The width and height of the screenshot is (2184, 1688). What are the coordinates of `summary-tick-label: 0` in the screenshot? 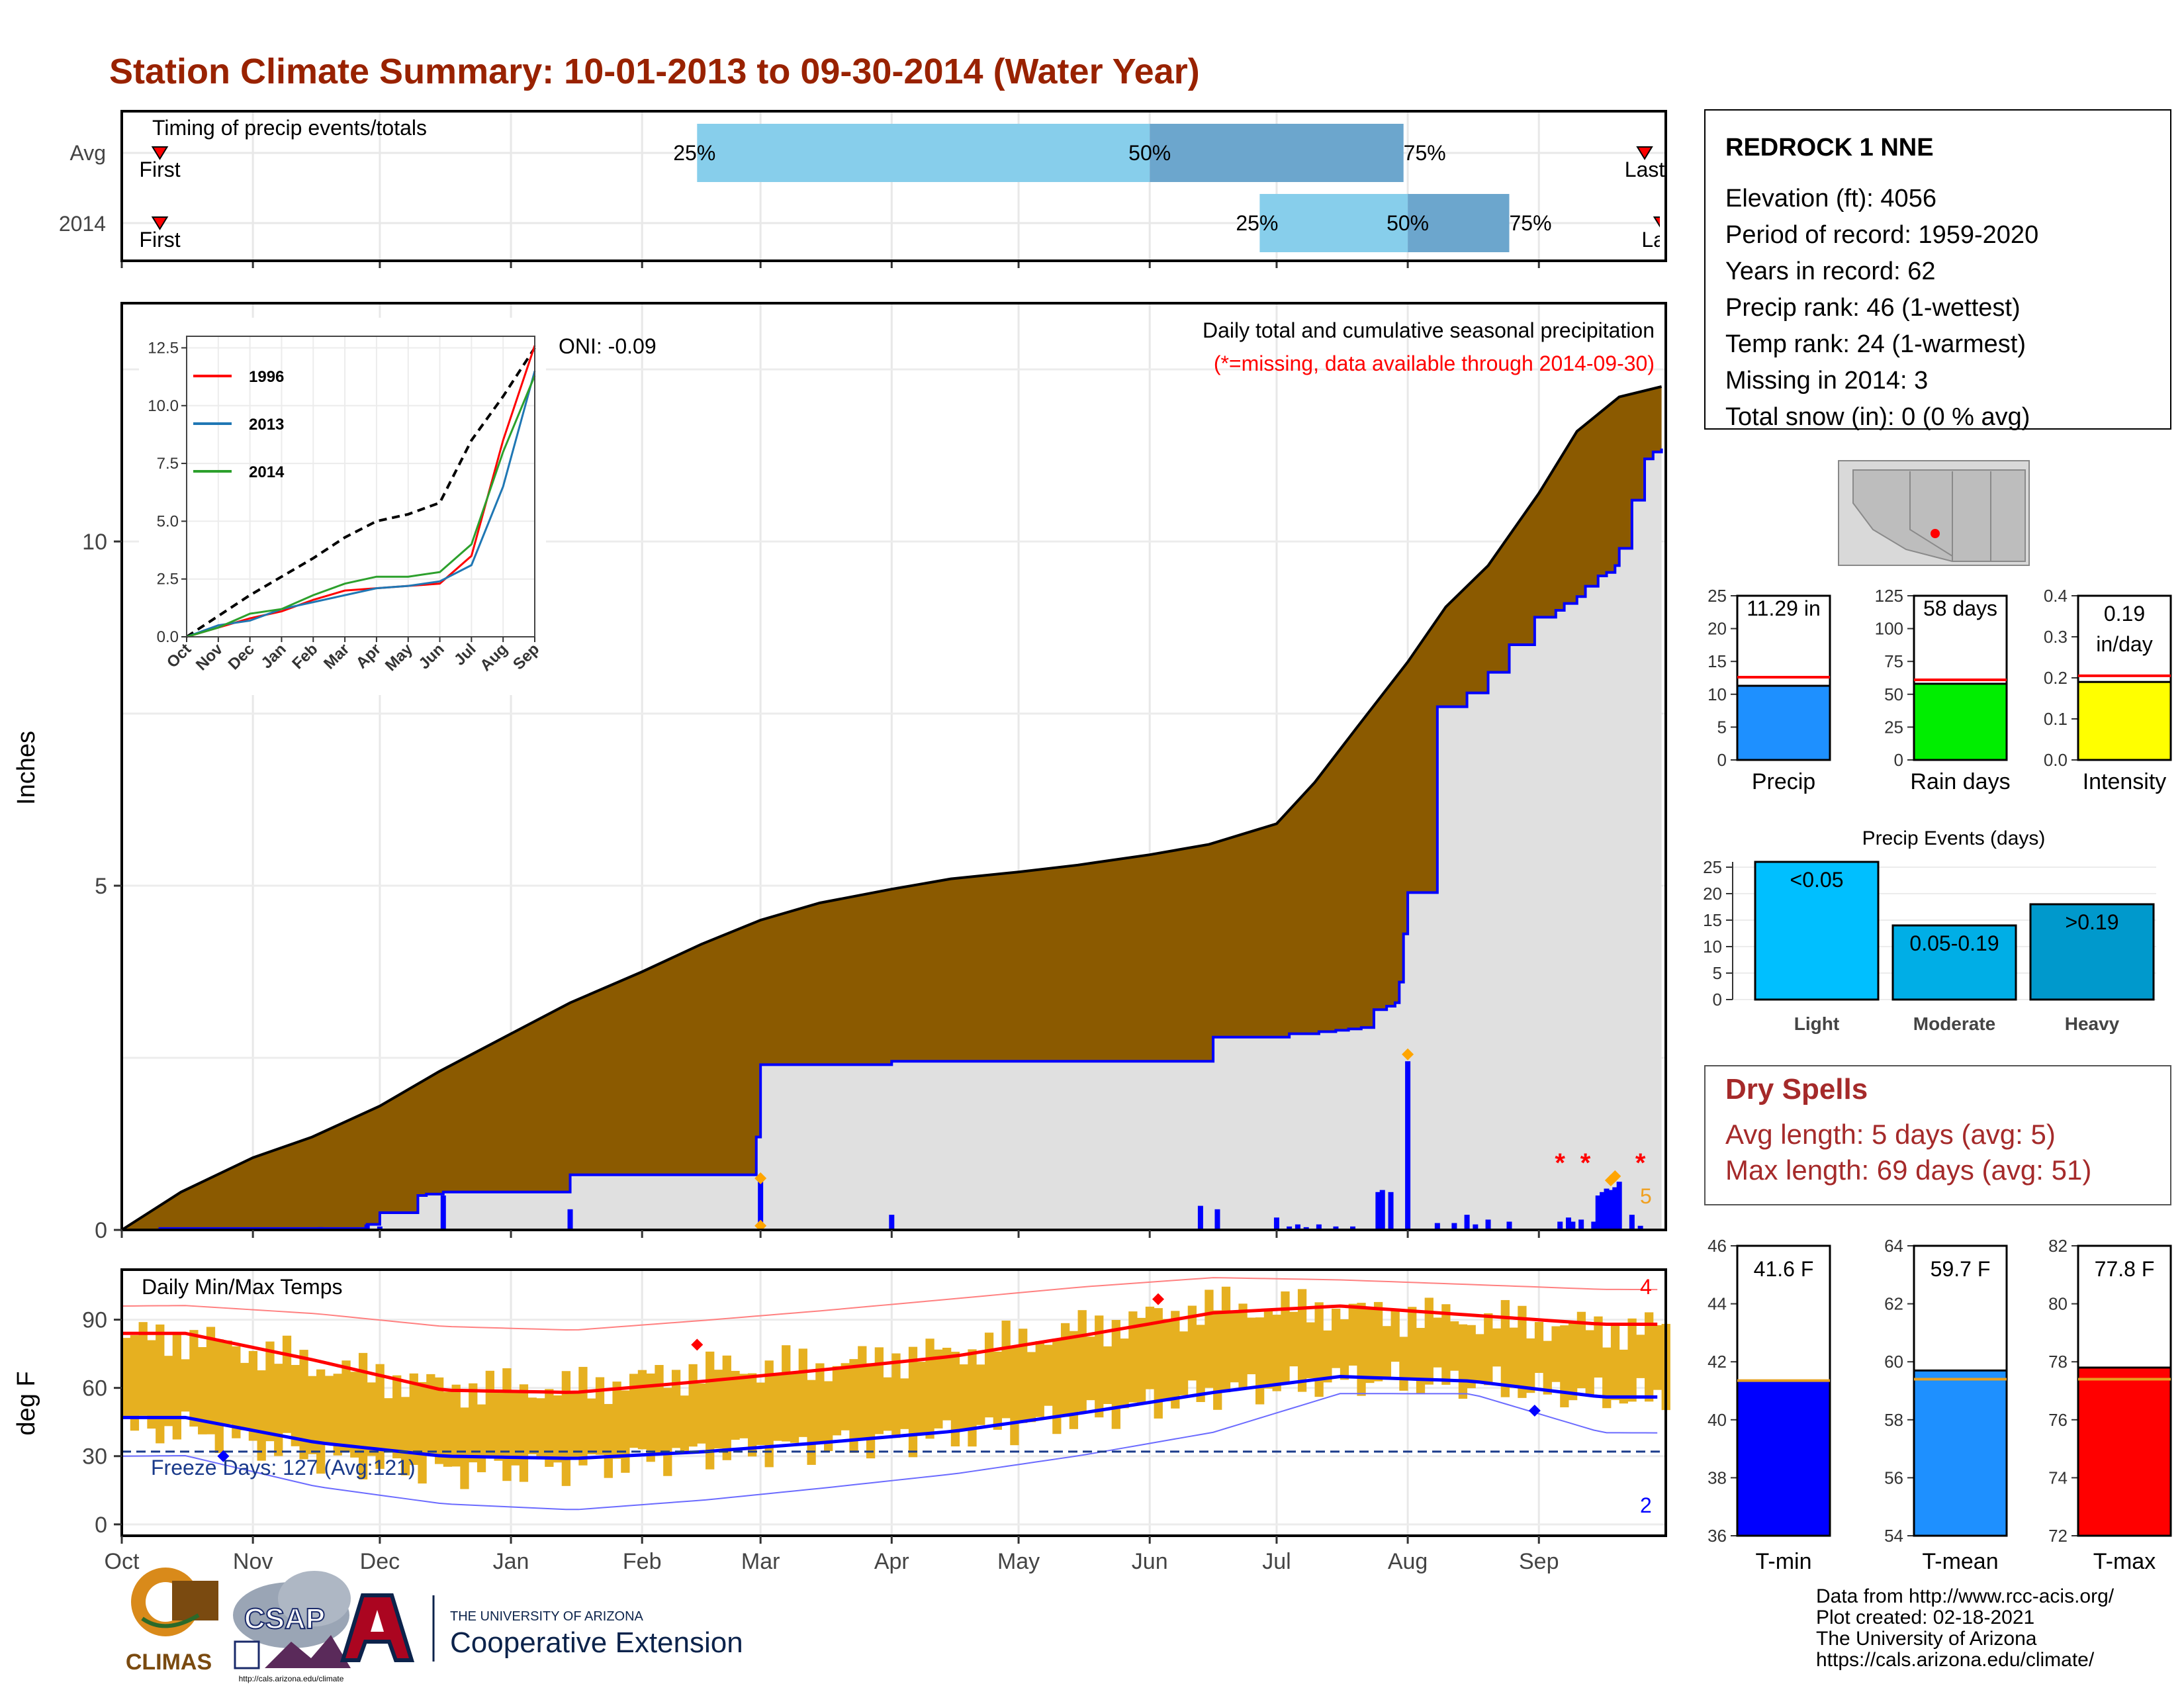 It's located at (1898, 760).